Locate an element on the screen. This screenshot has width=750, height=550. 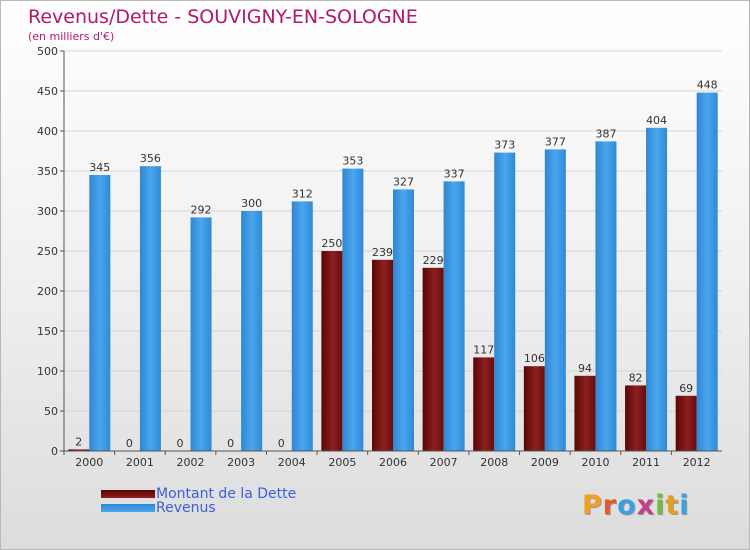
logo-letter: r is located at coordinates (610, 505).